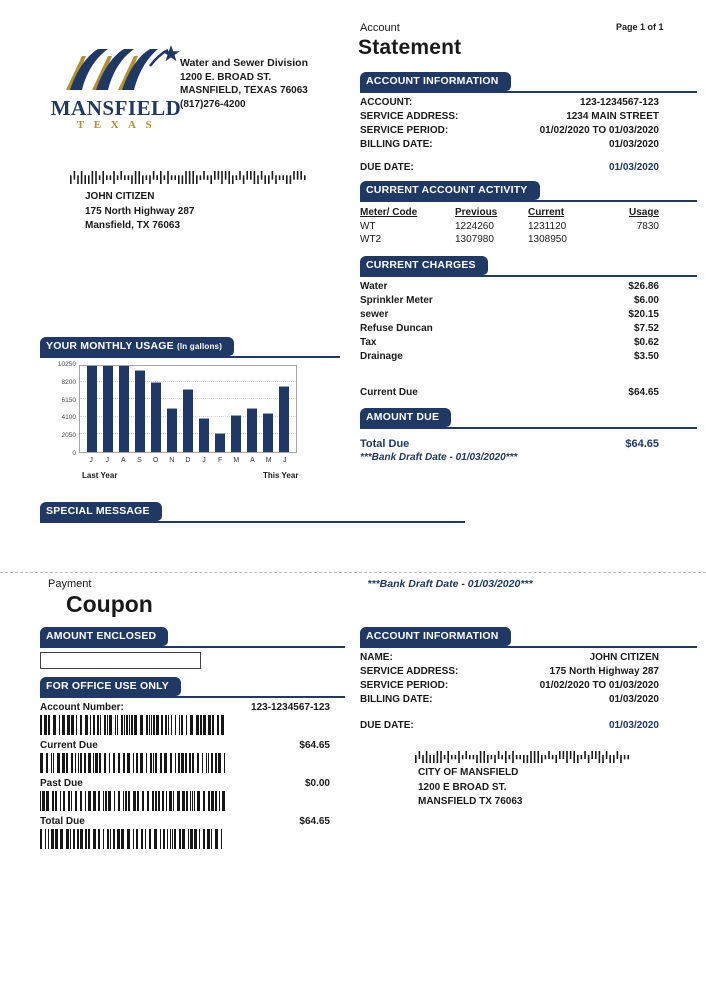 This screenshot has width=706, height=999. I want to click on return-address-street: 1200 E BROAD ST., so click(462, 787).